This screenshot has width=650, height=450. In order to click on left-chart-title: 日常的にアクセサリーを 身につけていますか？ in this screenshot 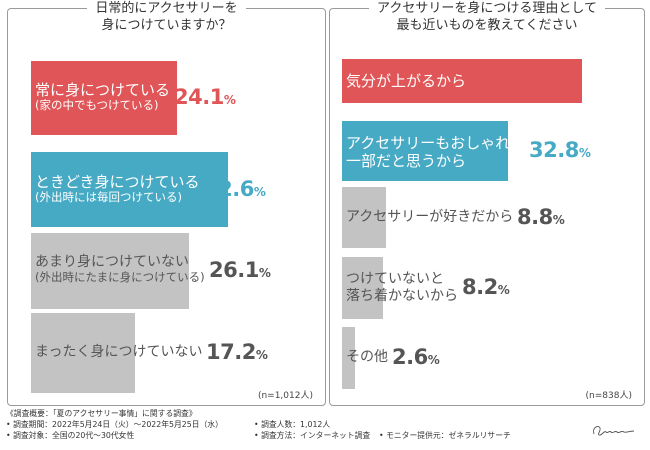, I will do `click(166, 17)`.